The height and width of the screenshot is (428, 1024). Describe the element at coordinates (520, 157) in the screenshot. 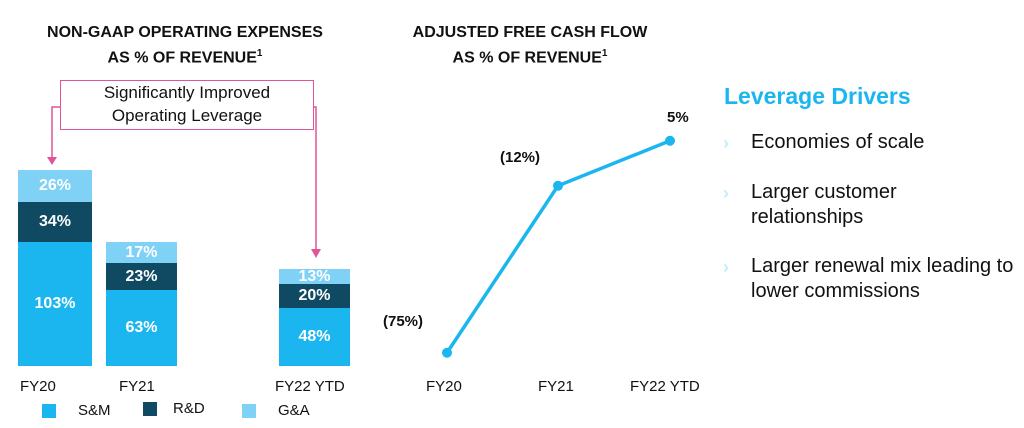

I see `fcf-data-label: (12%)` at that location.